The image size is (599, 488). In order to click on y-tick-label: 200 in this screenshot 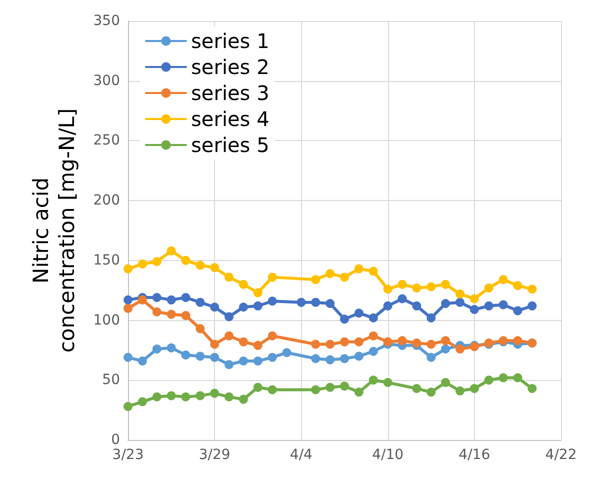, I will do `click(106, 200)`.